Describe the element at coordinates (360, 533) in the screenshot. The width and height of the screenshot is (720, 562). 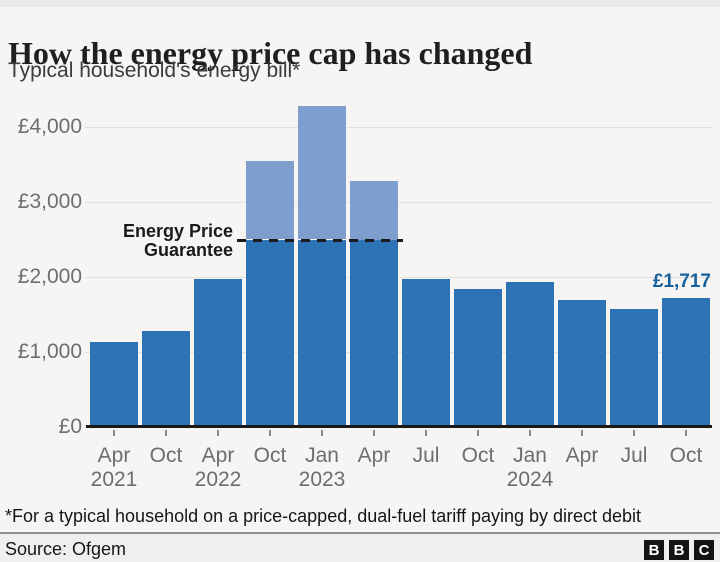
I see `footer-divider` at that location.